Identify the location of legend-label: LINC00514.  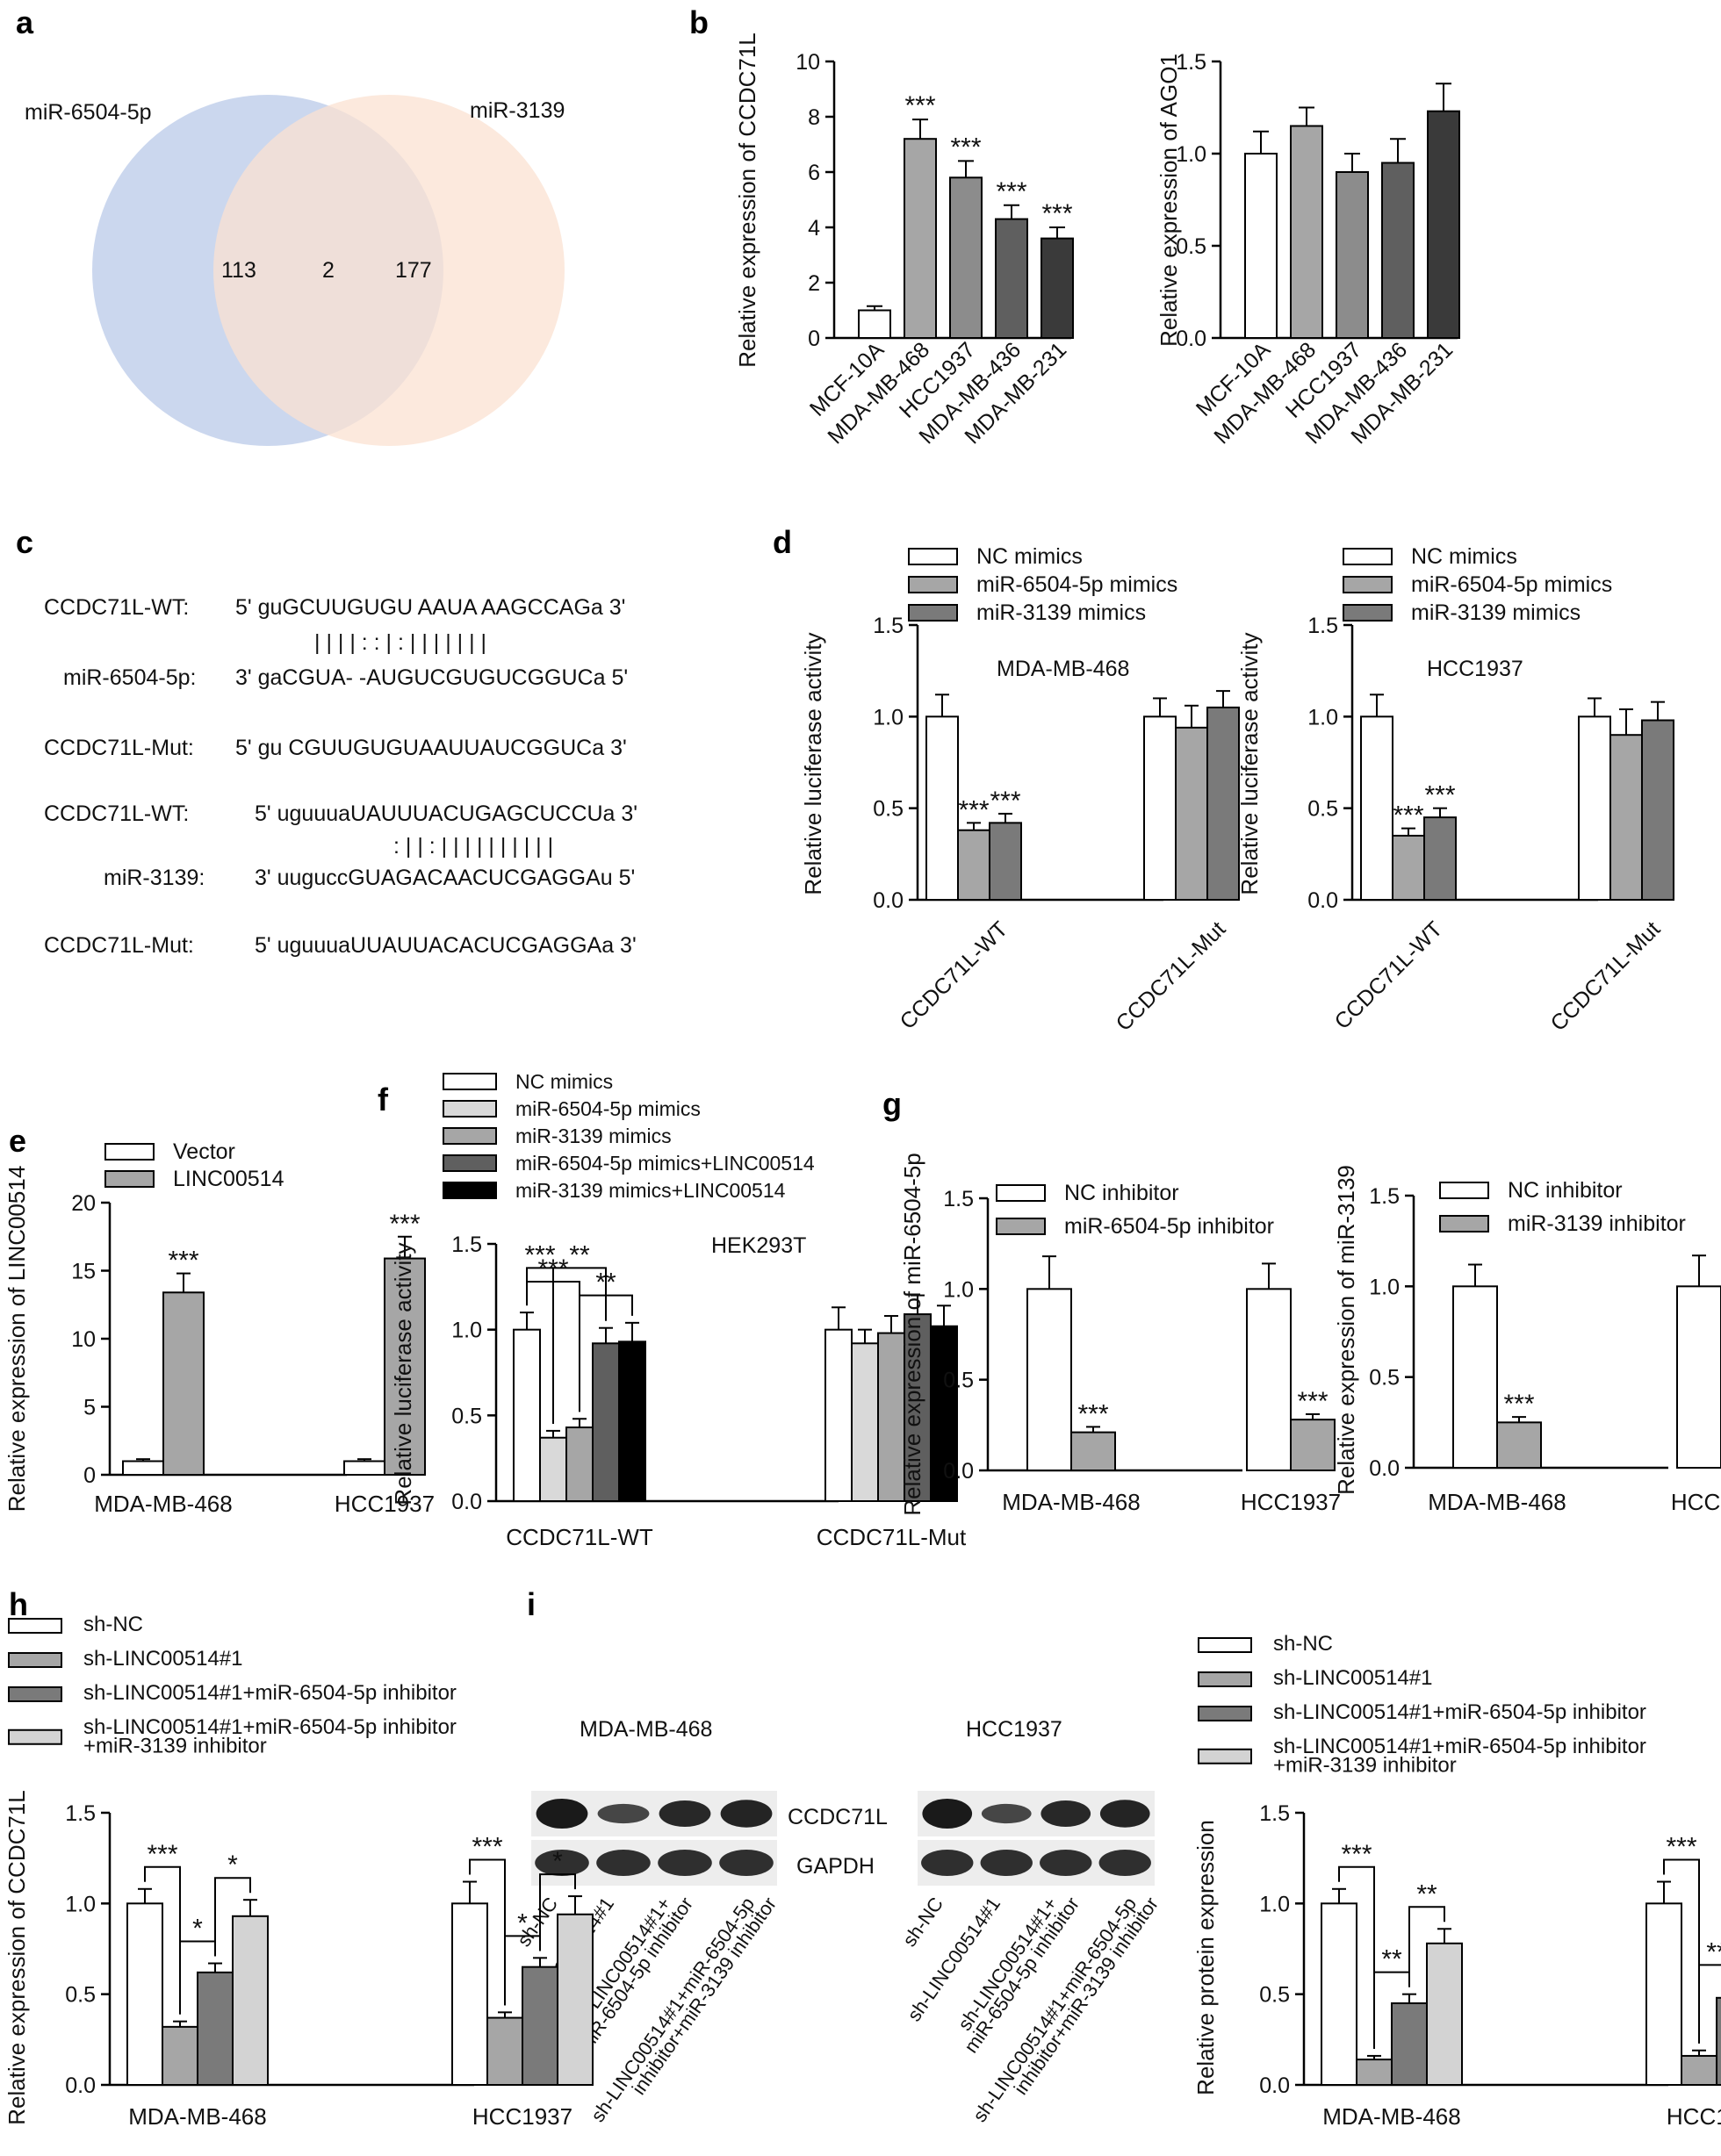
(228, 1179).